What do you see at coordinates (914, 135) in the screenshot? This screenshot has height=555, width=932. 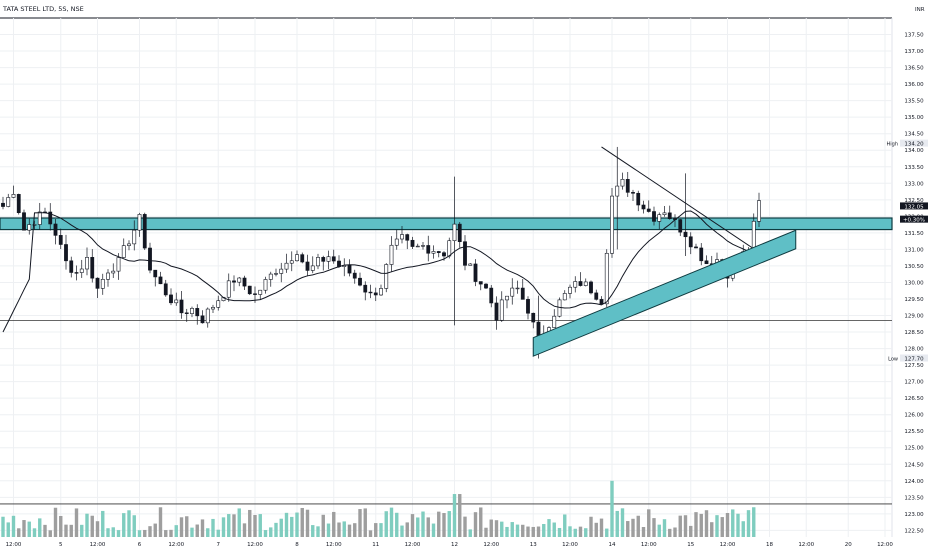 I see `y-tick-label: 134.50` at bounding box center [914, 135].